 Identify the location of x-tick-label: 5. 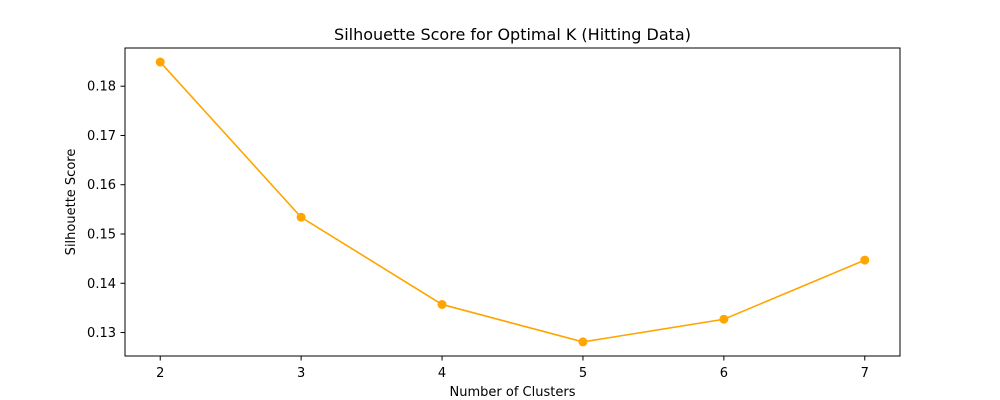
(583, 373).